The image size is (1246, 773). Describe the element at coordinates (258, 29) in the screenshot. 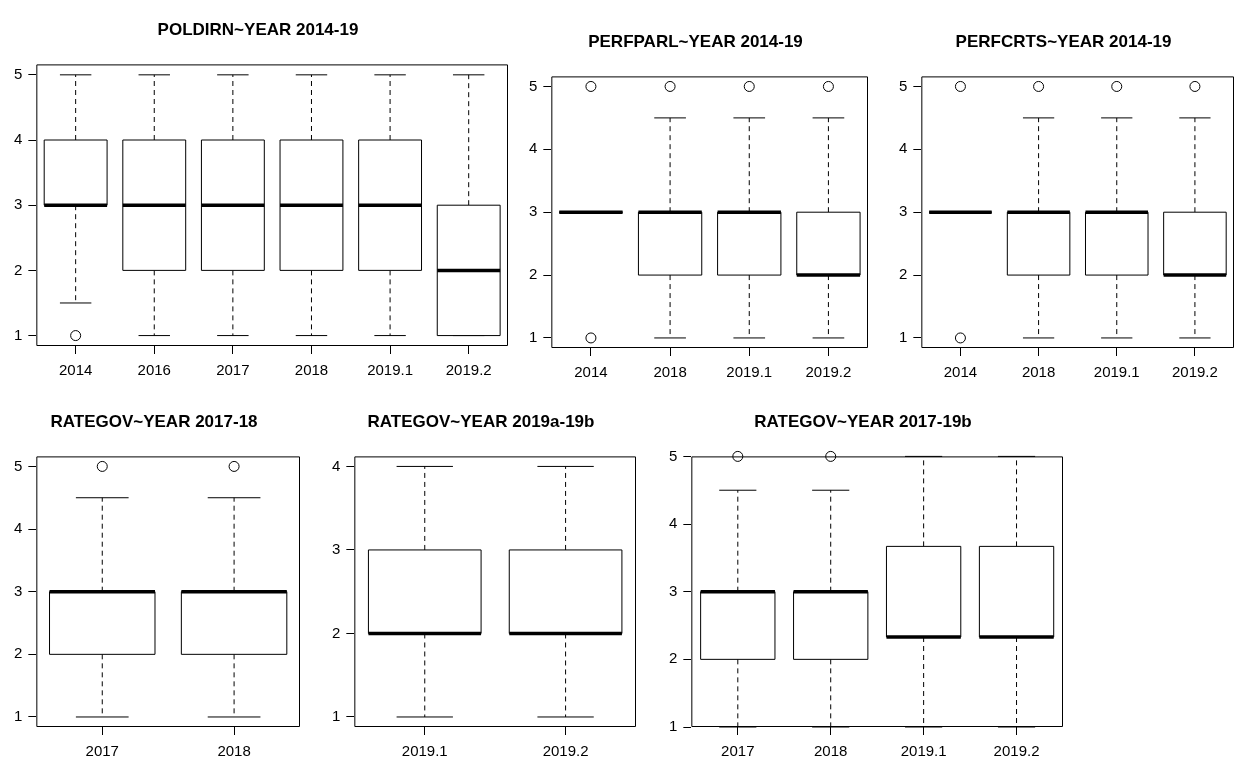

I see `chart-title: POLDIRN~YEAR 2014-19` at that location.